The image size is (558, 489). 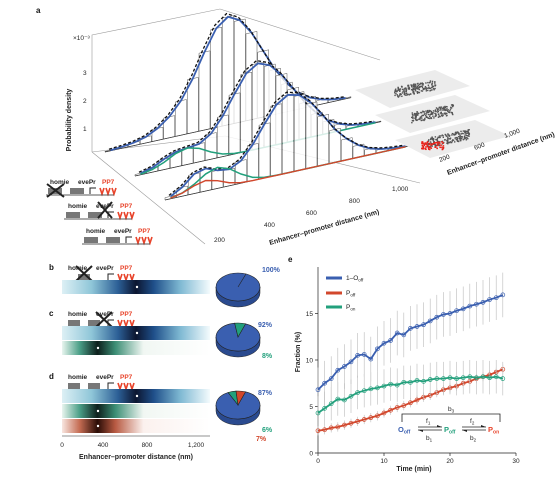 What do you see at coordinates (100, 383) in the screenshot?
I see `construct-d: homie evePr PP7` at bounding box center [100, 383].